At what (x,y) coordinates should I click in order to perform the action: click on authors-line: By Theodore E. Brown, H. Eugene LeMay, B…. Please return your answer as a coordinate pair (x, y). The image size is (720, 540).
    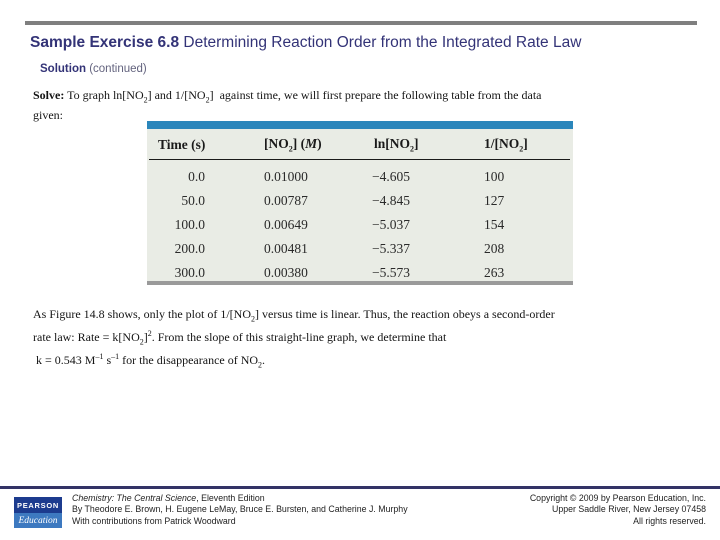
    Looking at the image, I should click on (240, 509).